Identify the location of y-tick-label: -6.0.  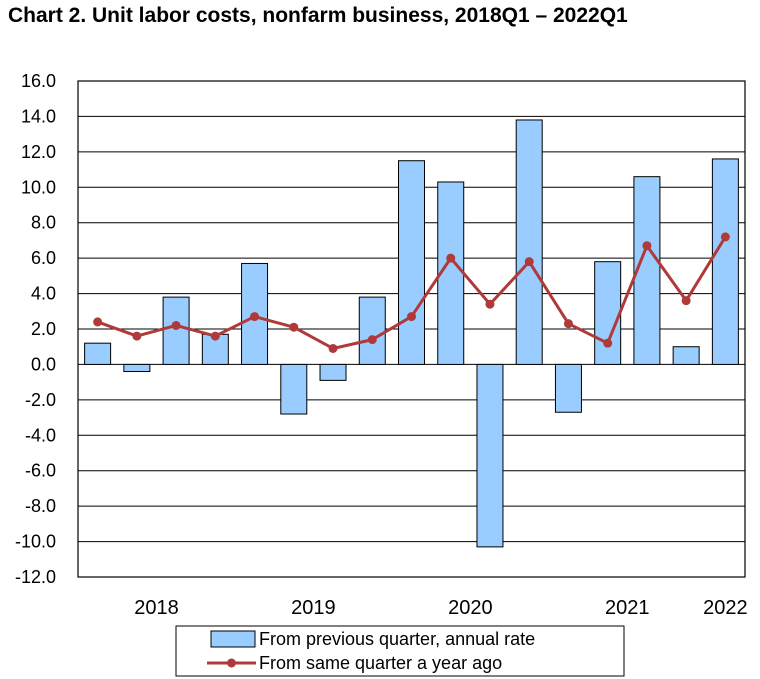
(40, 471).